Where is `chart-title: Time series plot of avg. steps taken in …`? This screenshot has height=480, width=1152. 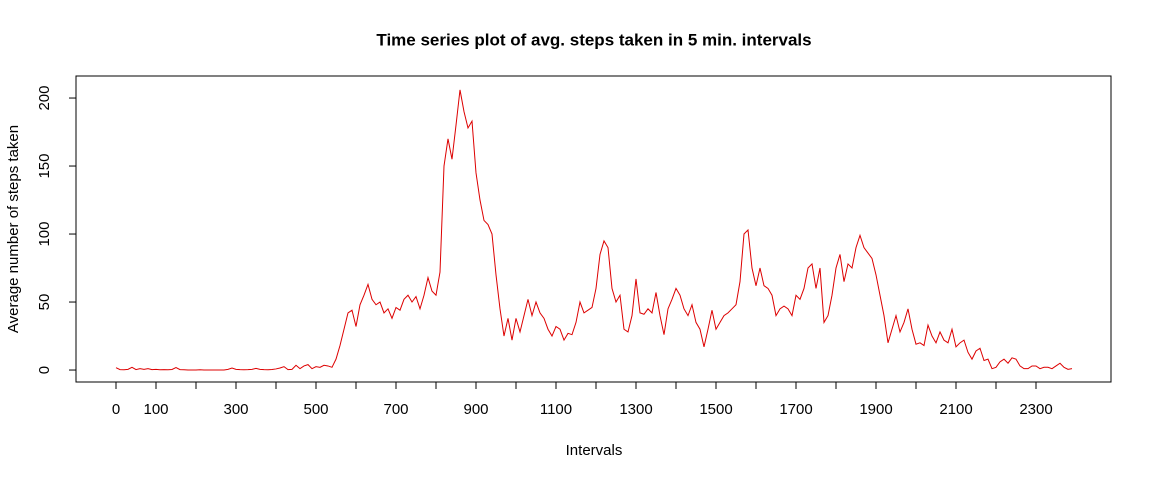 chart-title: Time series plot of avg. steps taken in … is located at coordinates (593, 39).